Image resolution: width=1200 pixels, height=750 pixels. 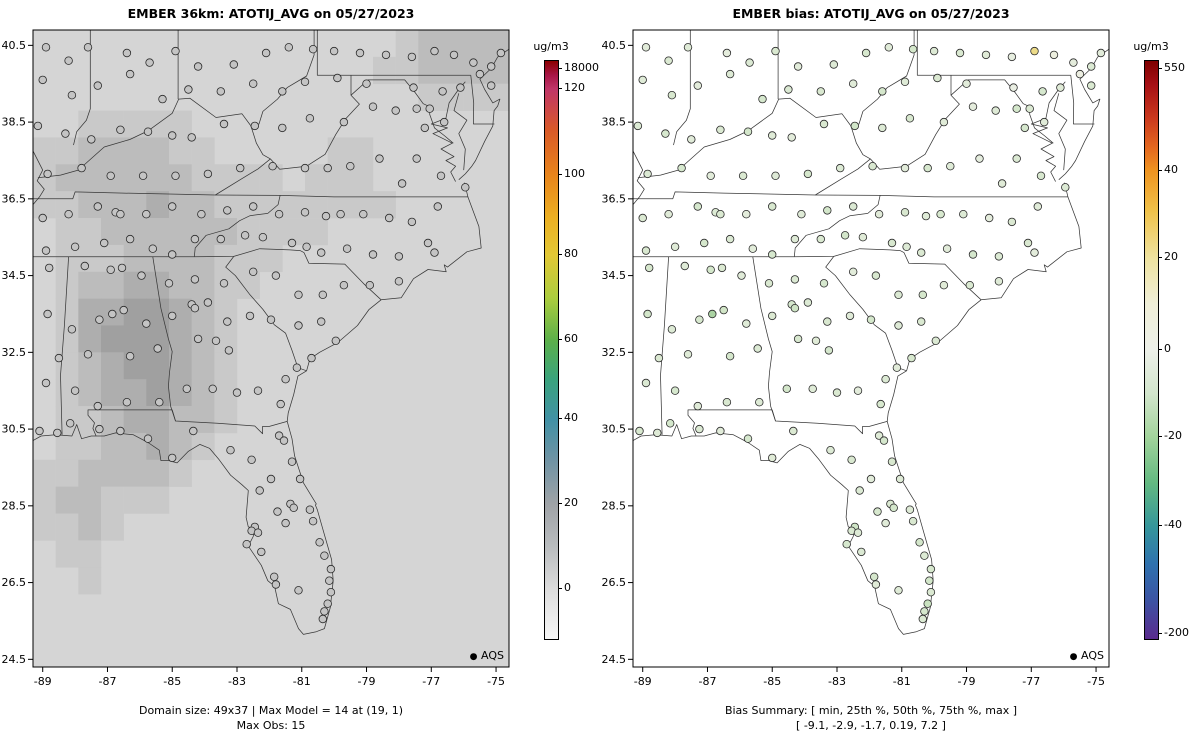 I want to click on colorbar-tick-label: -200, so click(x=1176, y=632).